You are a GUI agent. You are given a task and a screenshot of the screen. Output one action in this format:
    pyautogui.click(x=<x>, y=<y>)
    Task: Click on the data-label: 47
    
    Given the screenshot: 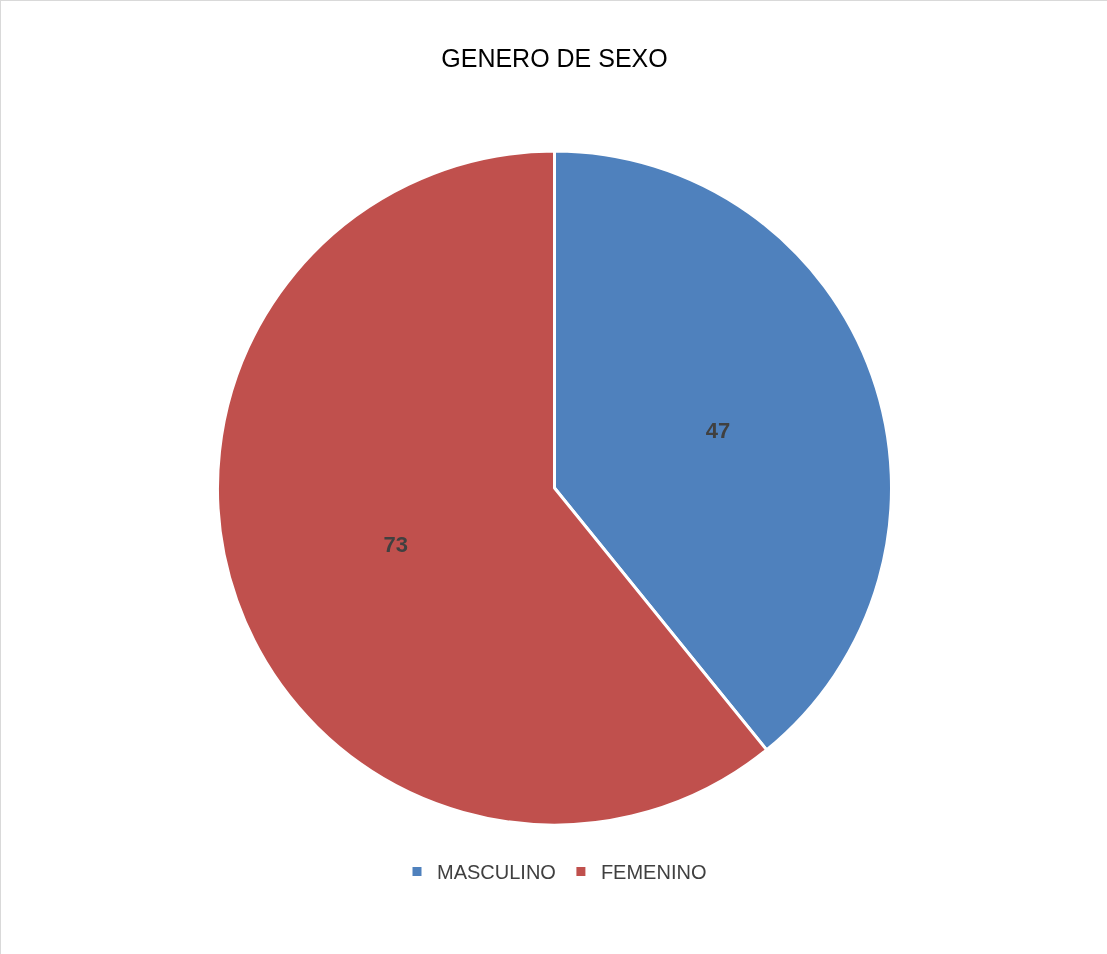 What is the action you would take?
    pyautogui.click(x=718, y=430)
    